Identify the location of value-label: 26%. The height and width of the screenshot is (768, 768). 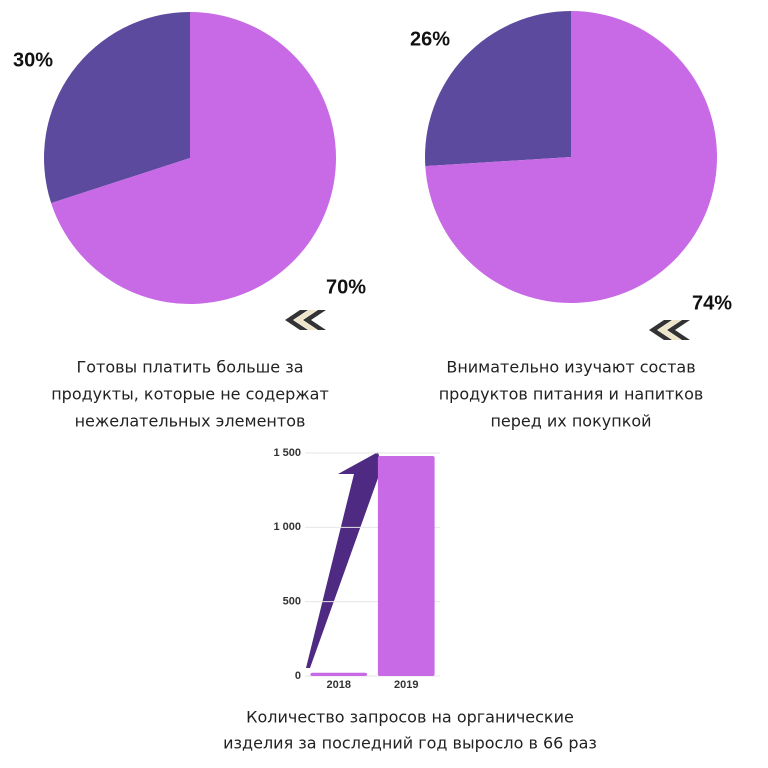
(430, 39).